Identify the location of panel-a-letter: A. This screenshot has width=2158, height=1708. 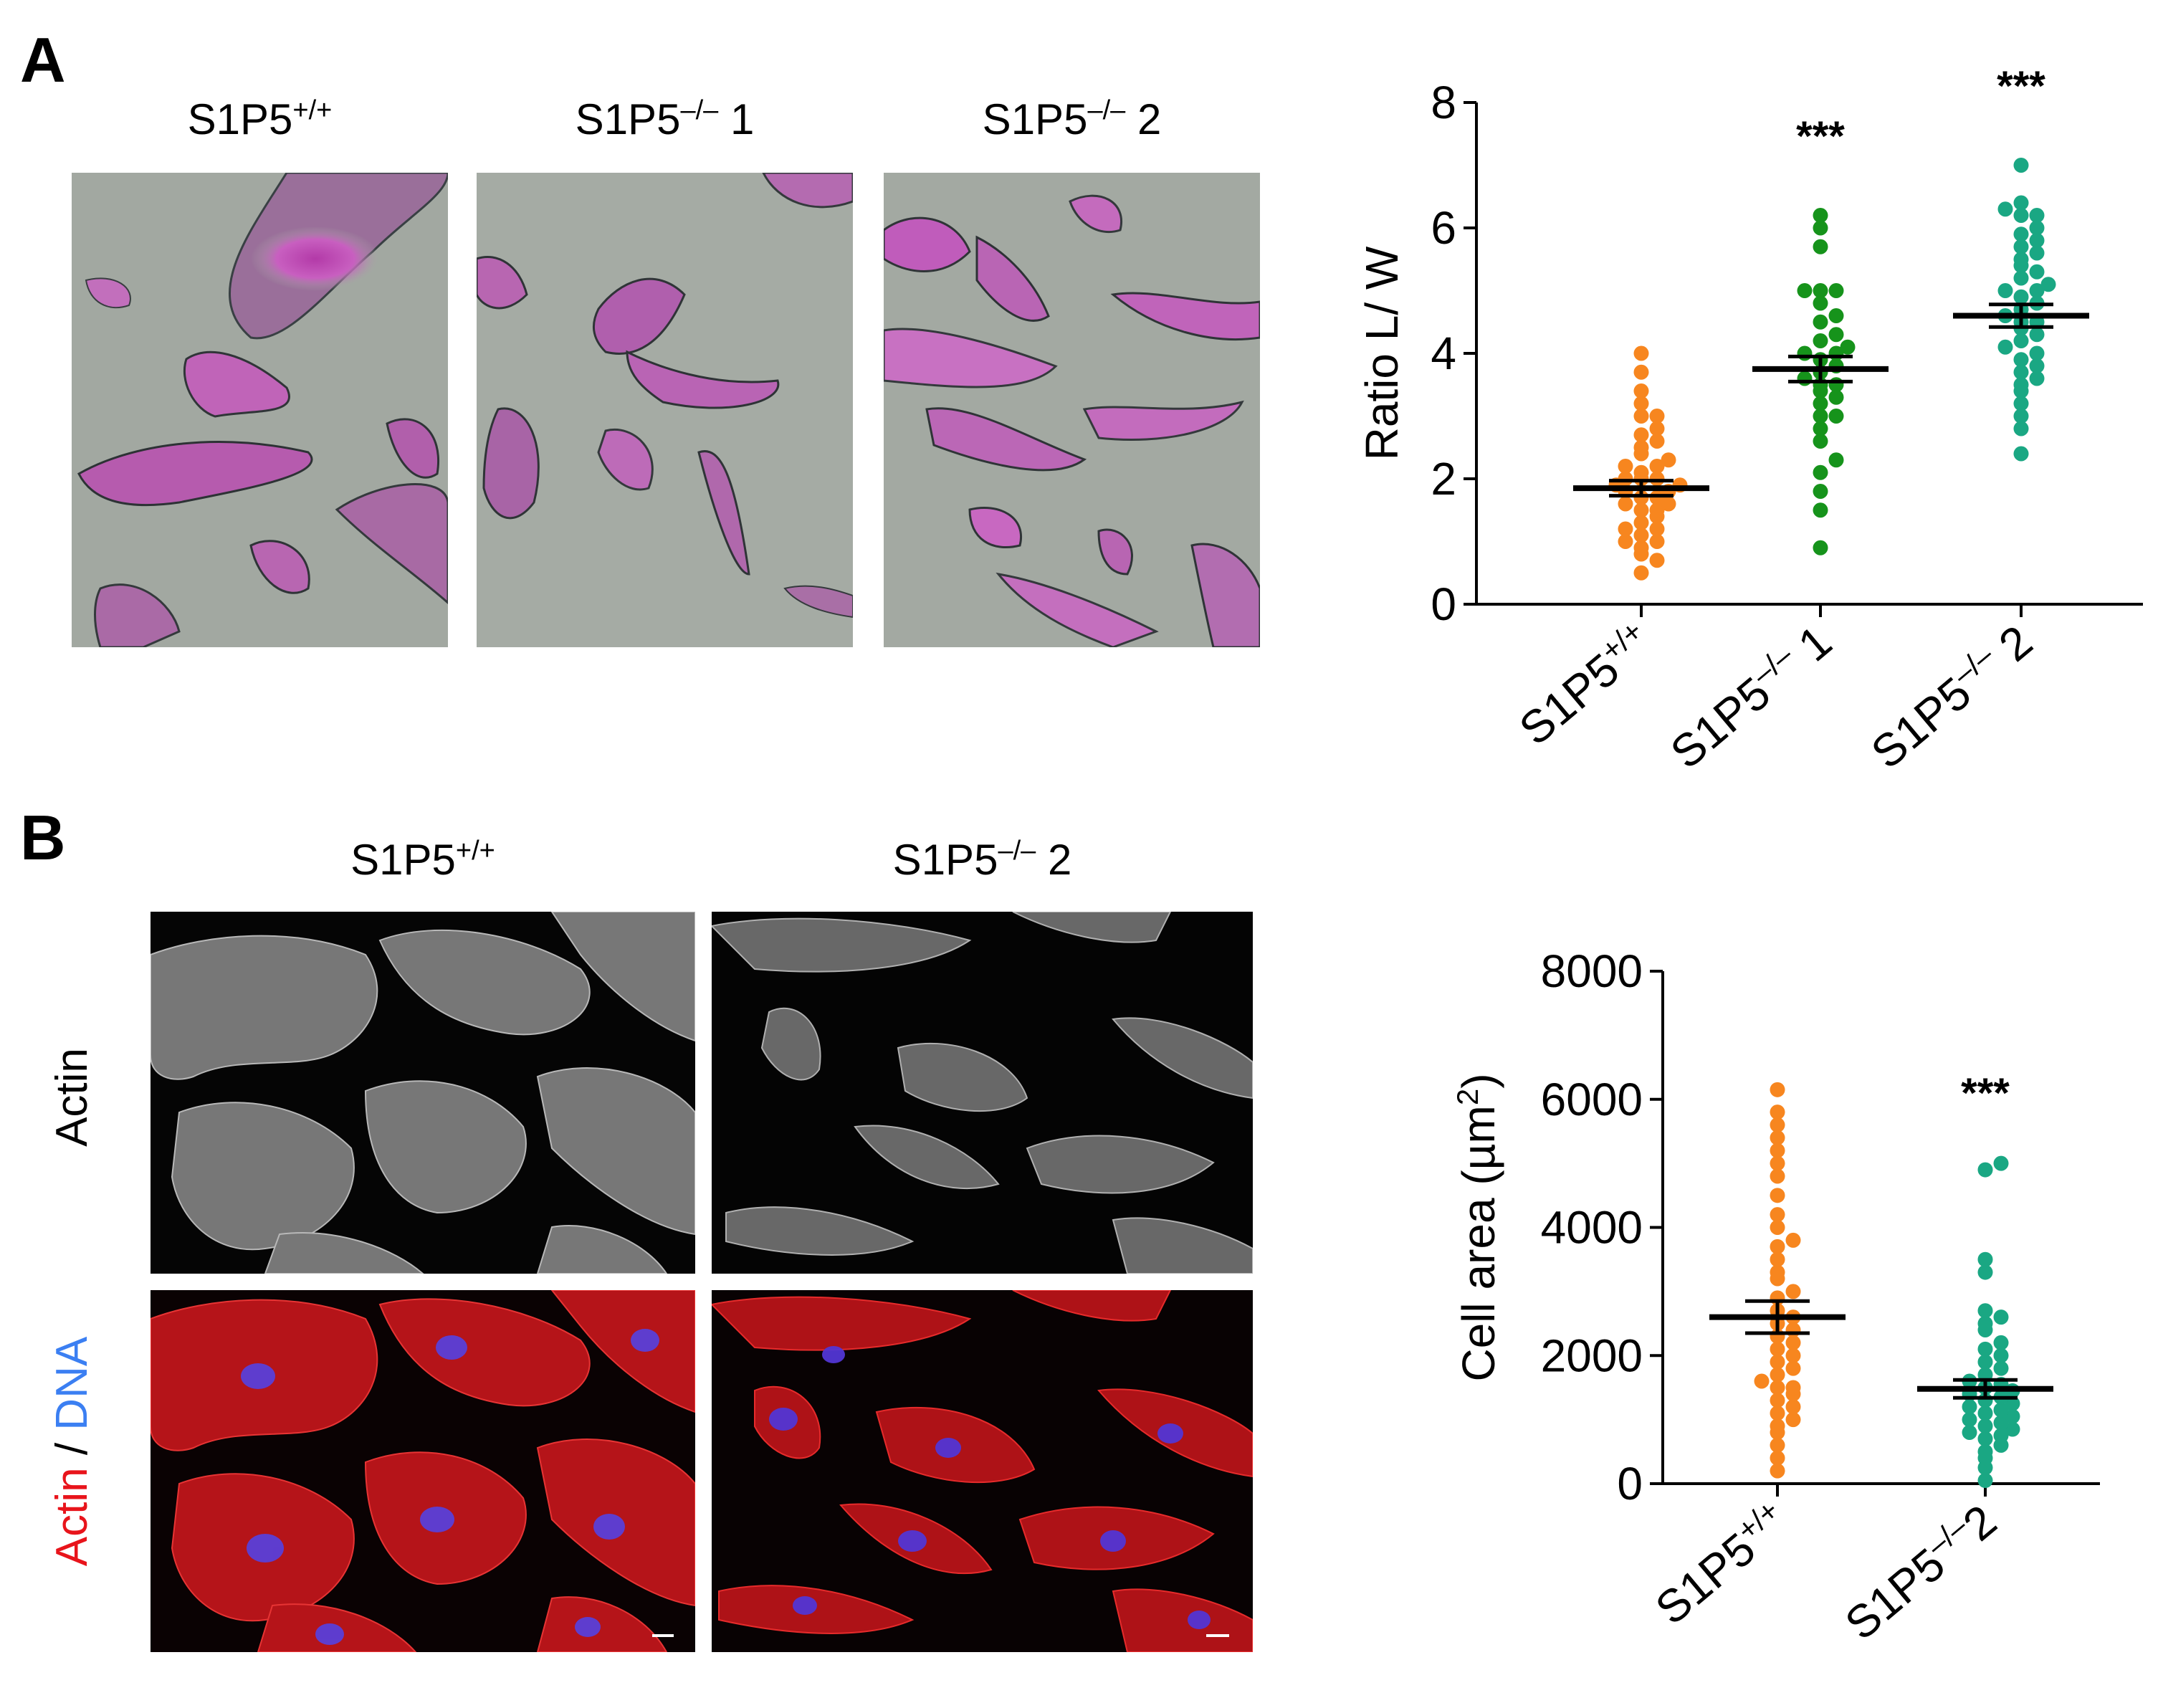
(43, 59).